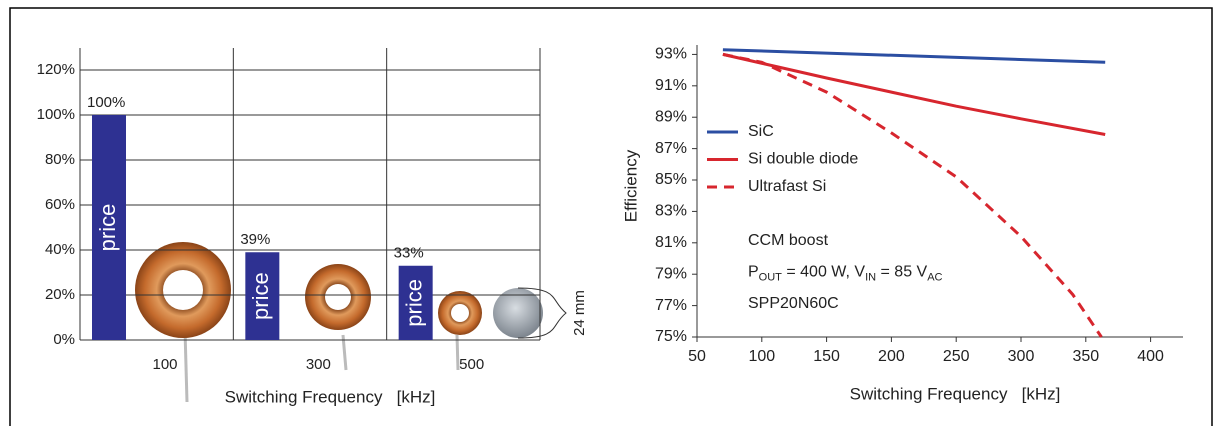 This screenshot has width=1220, height=426. Describe the element at coordinates (671, 305) in the screenshot. I see `y-tick-label: 77%` at that location.